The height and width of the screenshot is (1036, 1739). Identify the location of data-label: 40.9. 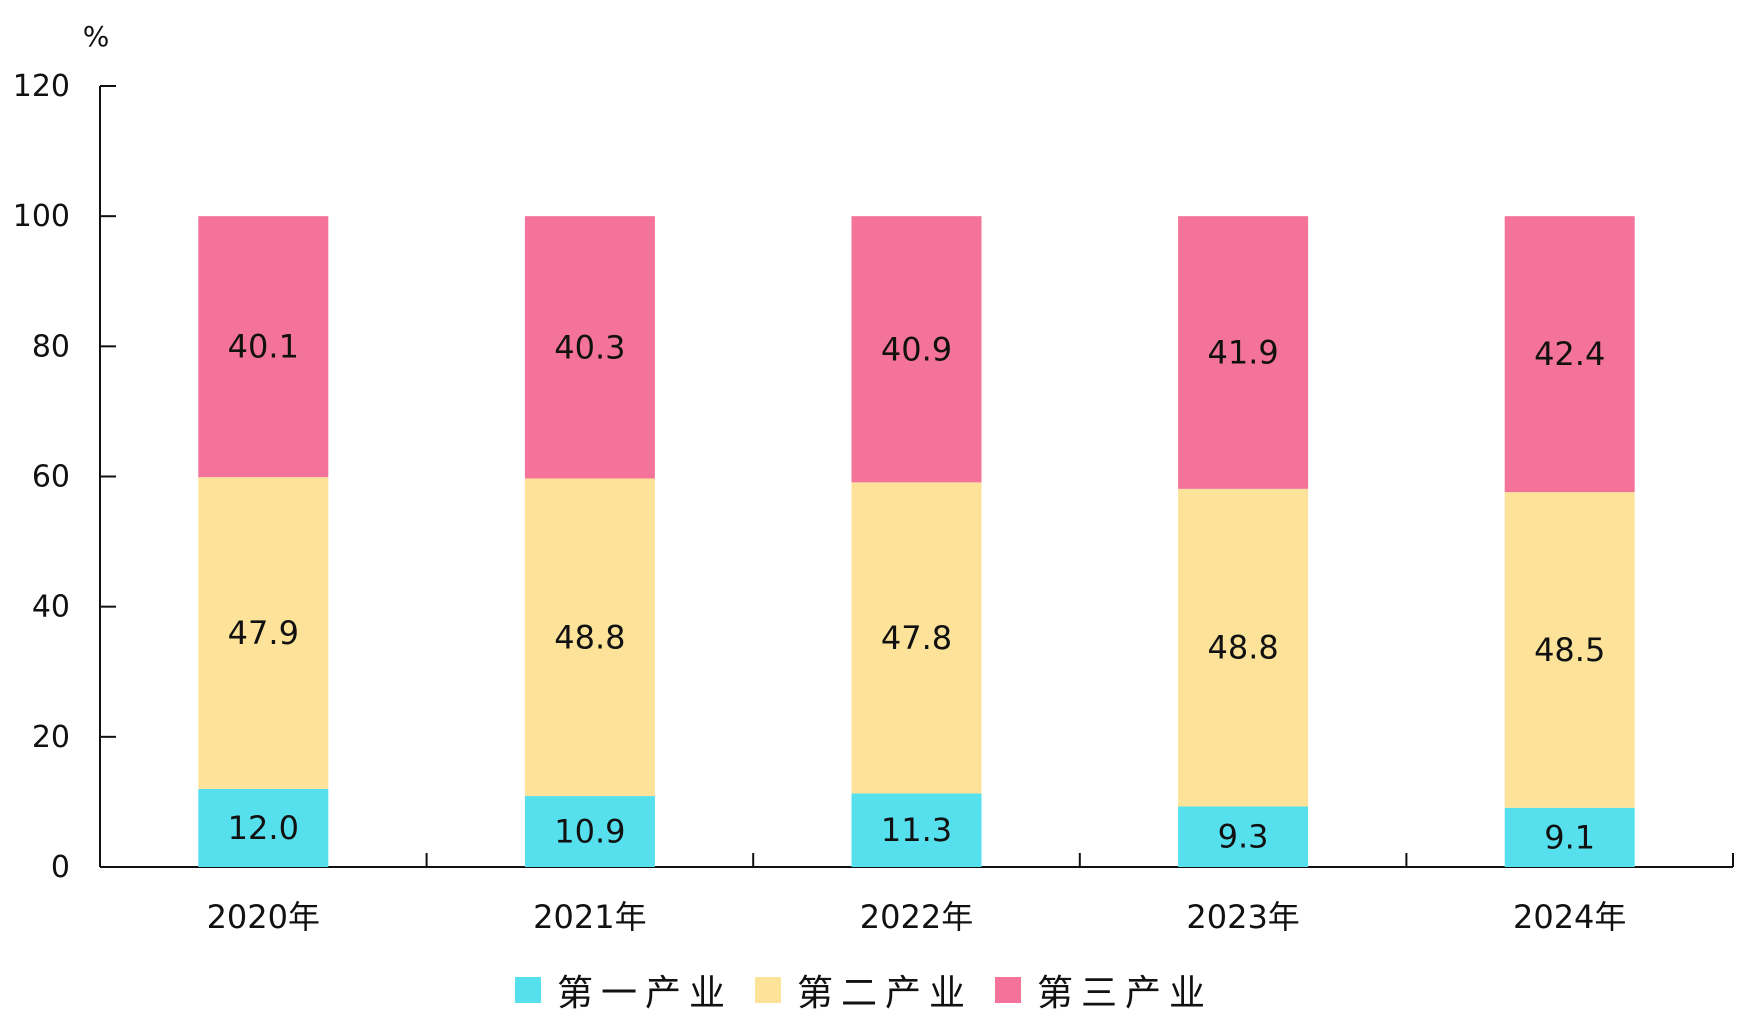
(916, 349).